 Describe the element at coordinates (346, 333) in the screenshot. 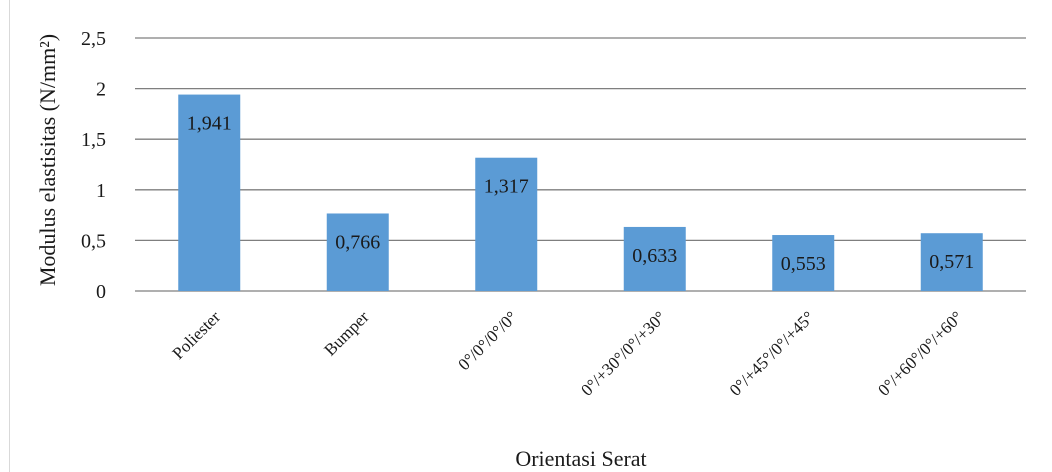

I see `x-tick-label: Bumper` at that location.